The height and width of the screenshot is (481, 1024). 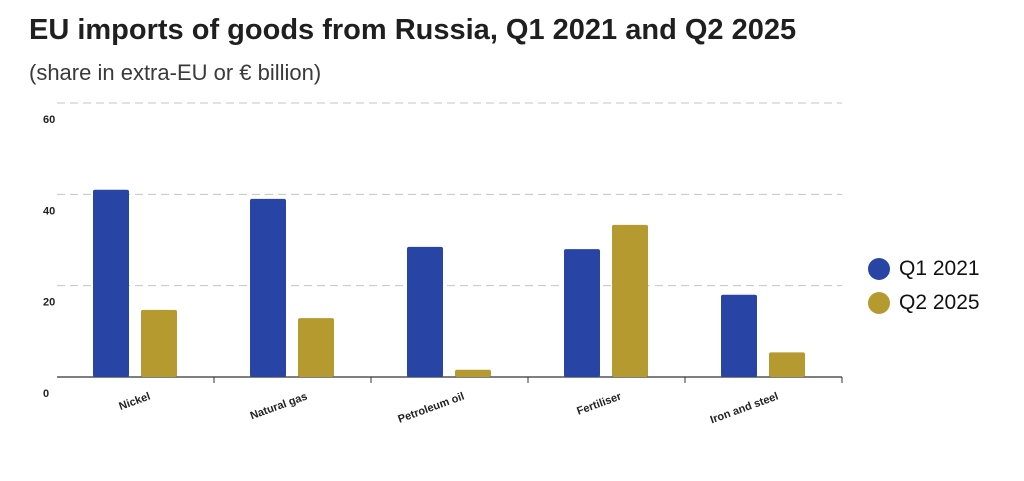 What do you see at coordinates (134, 402) in the screenshot?
I see `x-tick-label: Nickel` at bounding box center [134, 402].